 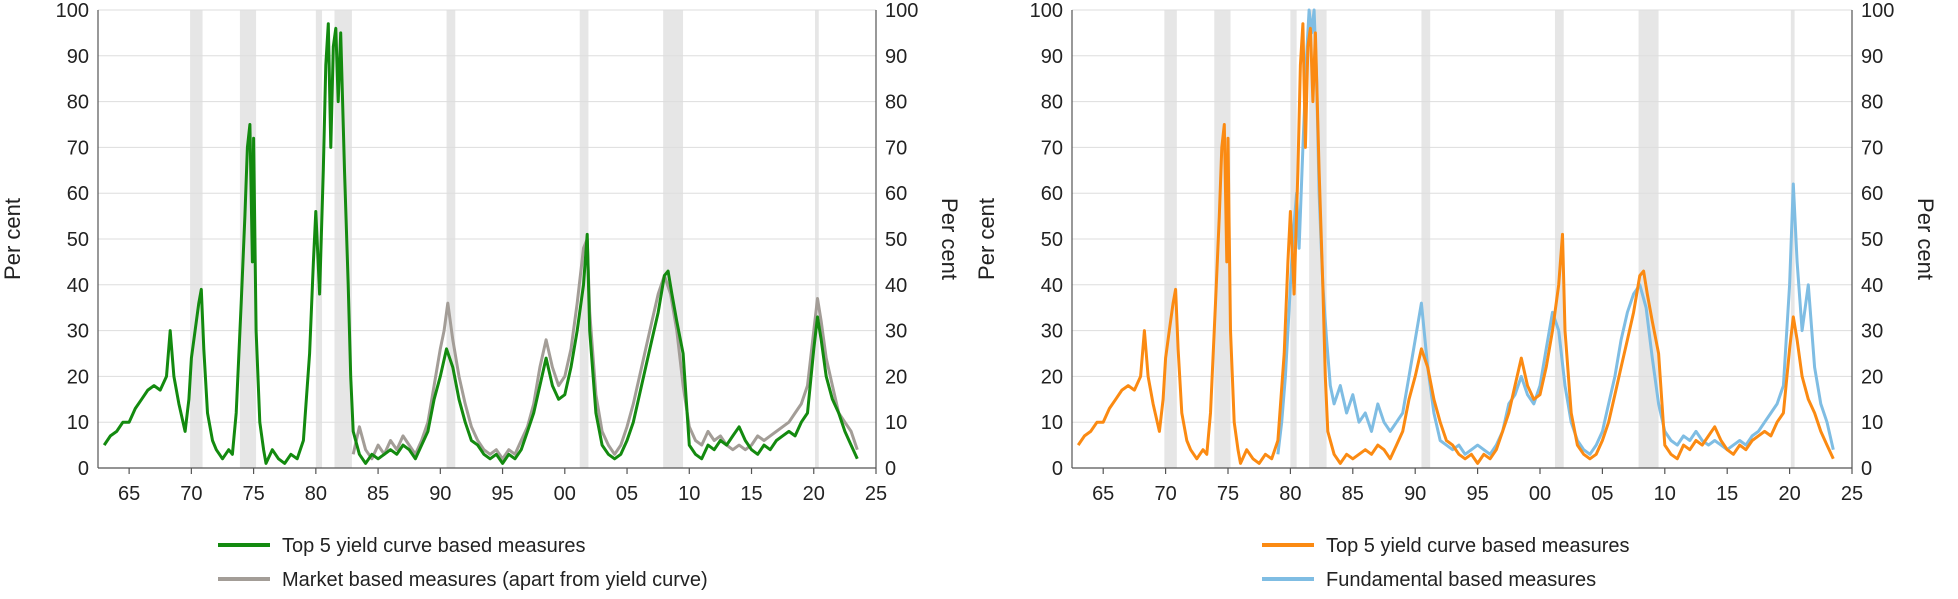 I want to click on legend-label: Fundamental based measures, so click(x=1461, y=580).